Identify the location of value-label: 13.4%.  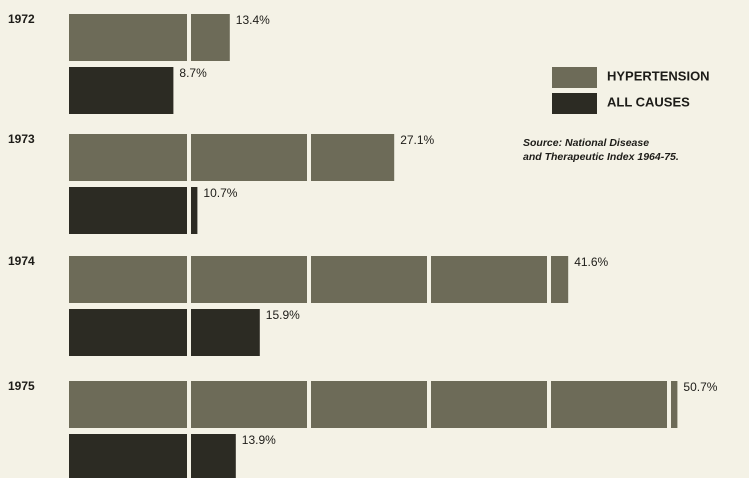
(253, 20).